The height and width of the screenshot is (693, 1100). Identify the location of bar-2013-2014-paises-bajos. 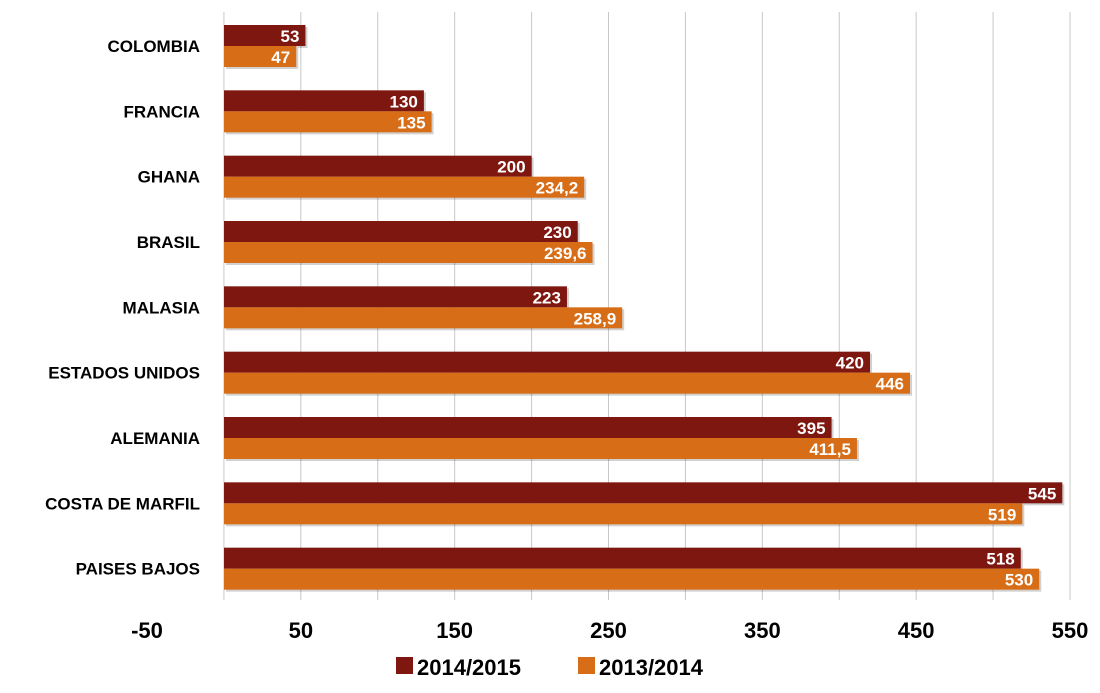
(632, 579).